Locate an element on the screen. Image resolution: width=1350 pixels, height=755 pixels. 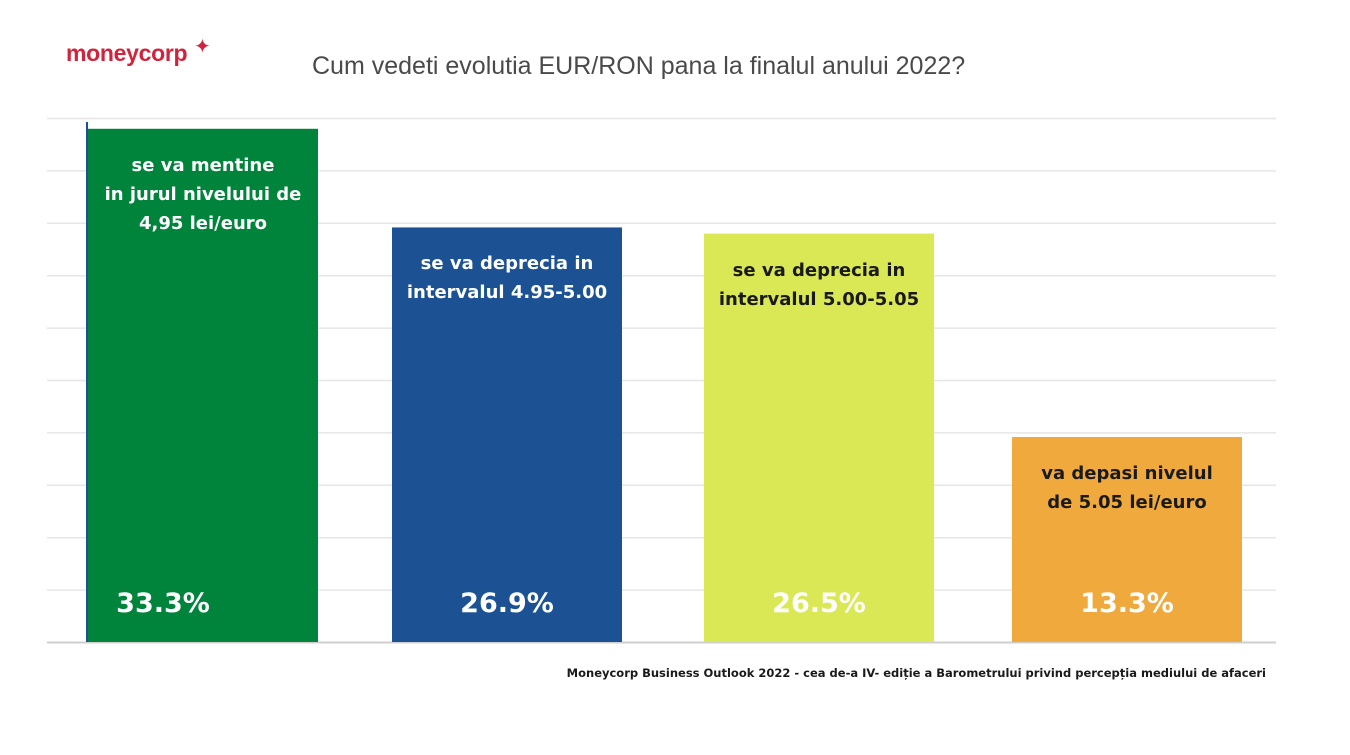
logo-star-icon: ✦ is located at coordinates (202, 46).